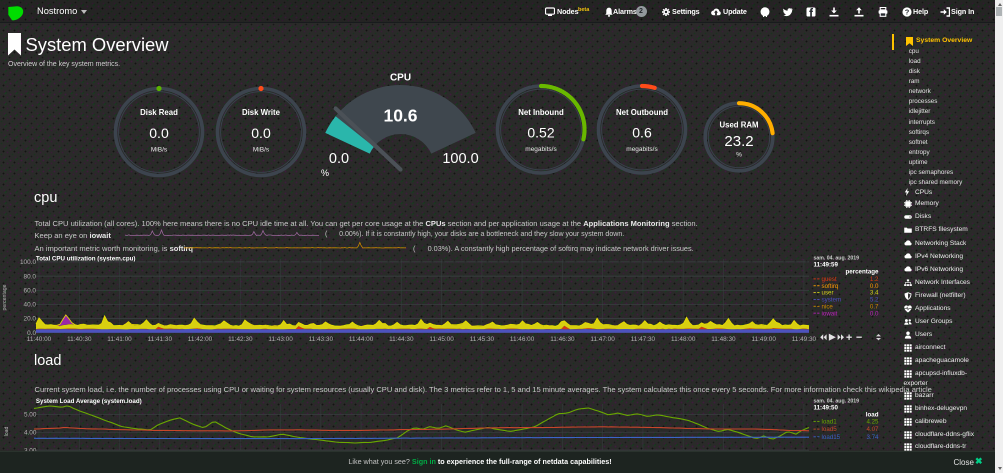  I want to click on svg-text:System Load Average (system.lo: System Load Average (system.load), so click(89, 401).